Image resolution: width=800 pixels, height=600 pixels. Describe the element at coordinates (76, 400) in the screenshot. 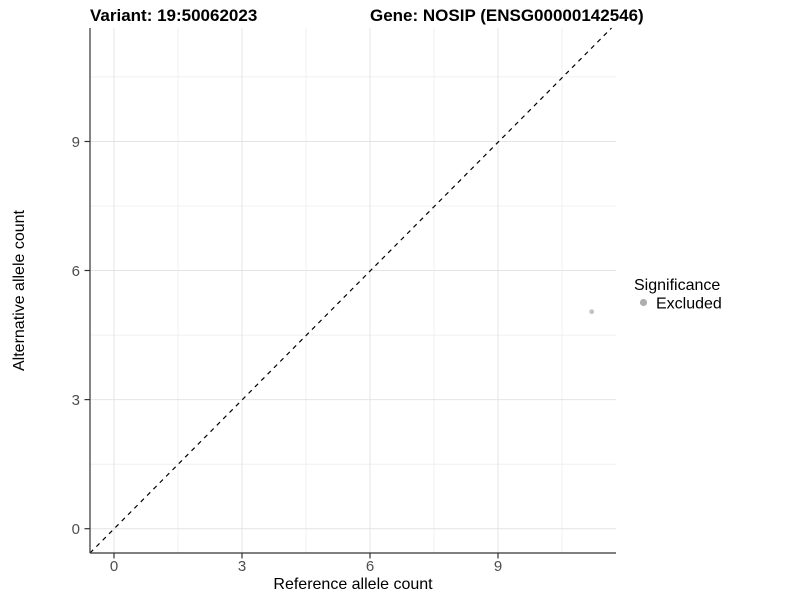

I see `y-tick-label-3: 3` at that location.